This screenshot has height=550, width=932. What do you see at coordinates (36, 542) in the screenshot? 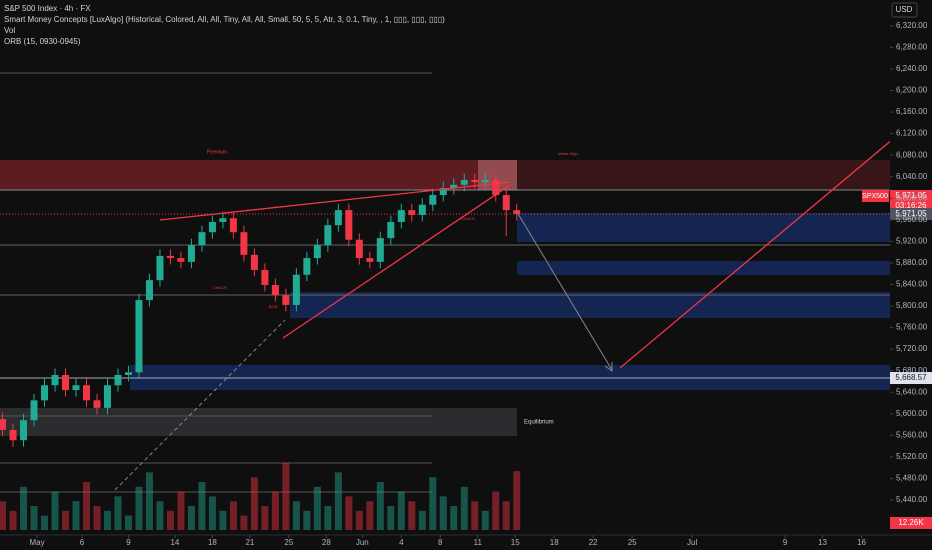
I see `x-tick-label: May` at bounding box center [36, 542].